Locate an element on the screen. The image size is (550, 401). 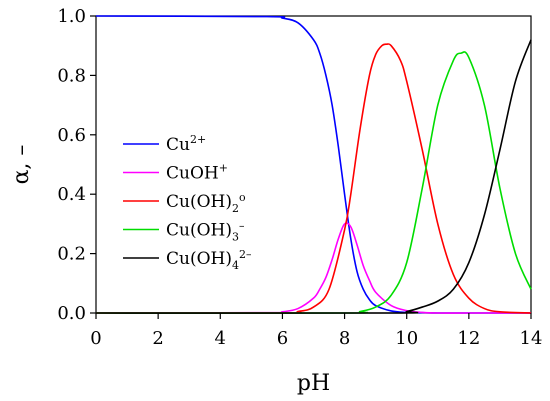
legend-label-1: CuOH+ is located at coordinates (197, 173).